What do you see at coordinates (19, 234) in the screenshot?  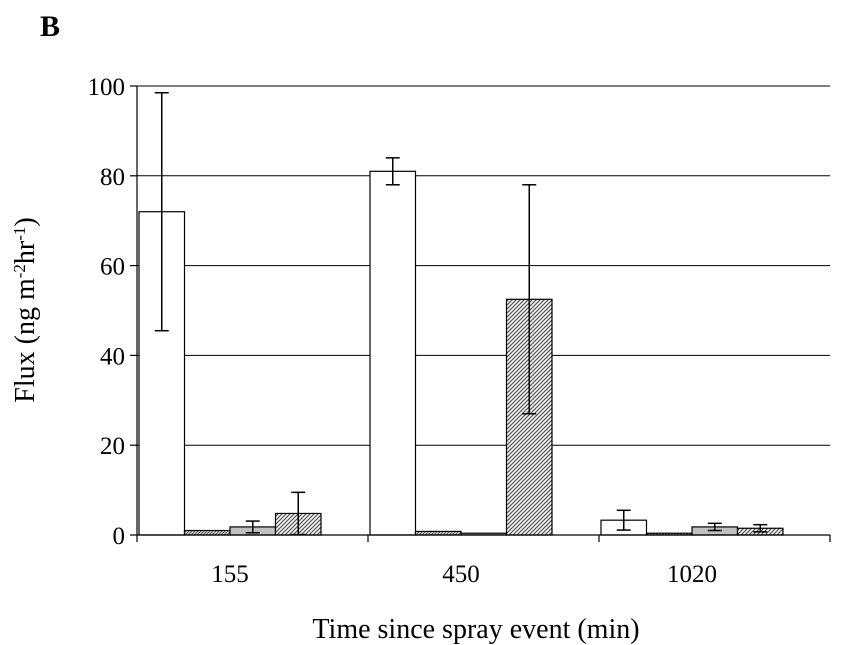 I see `y-axis-title-sup2: -1` at bounding box center [19, 234].